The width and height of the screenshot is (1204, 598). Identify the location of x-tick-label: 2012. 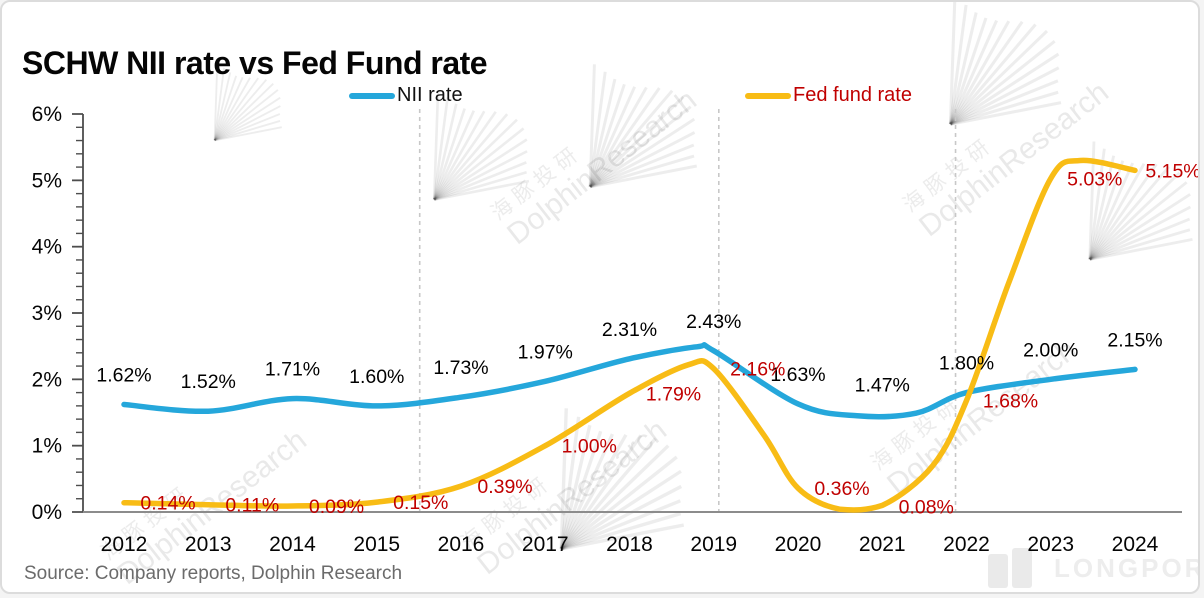
(124, 544).